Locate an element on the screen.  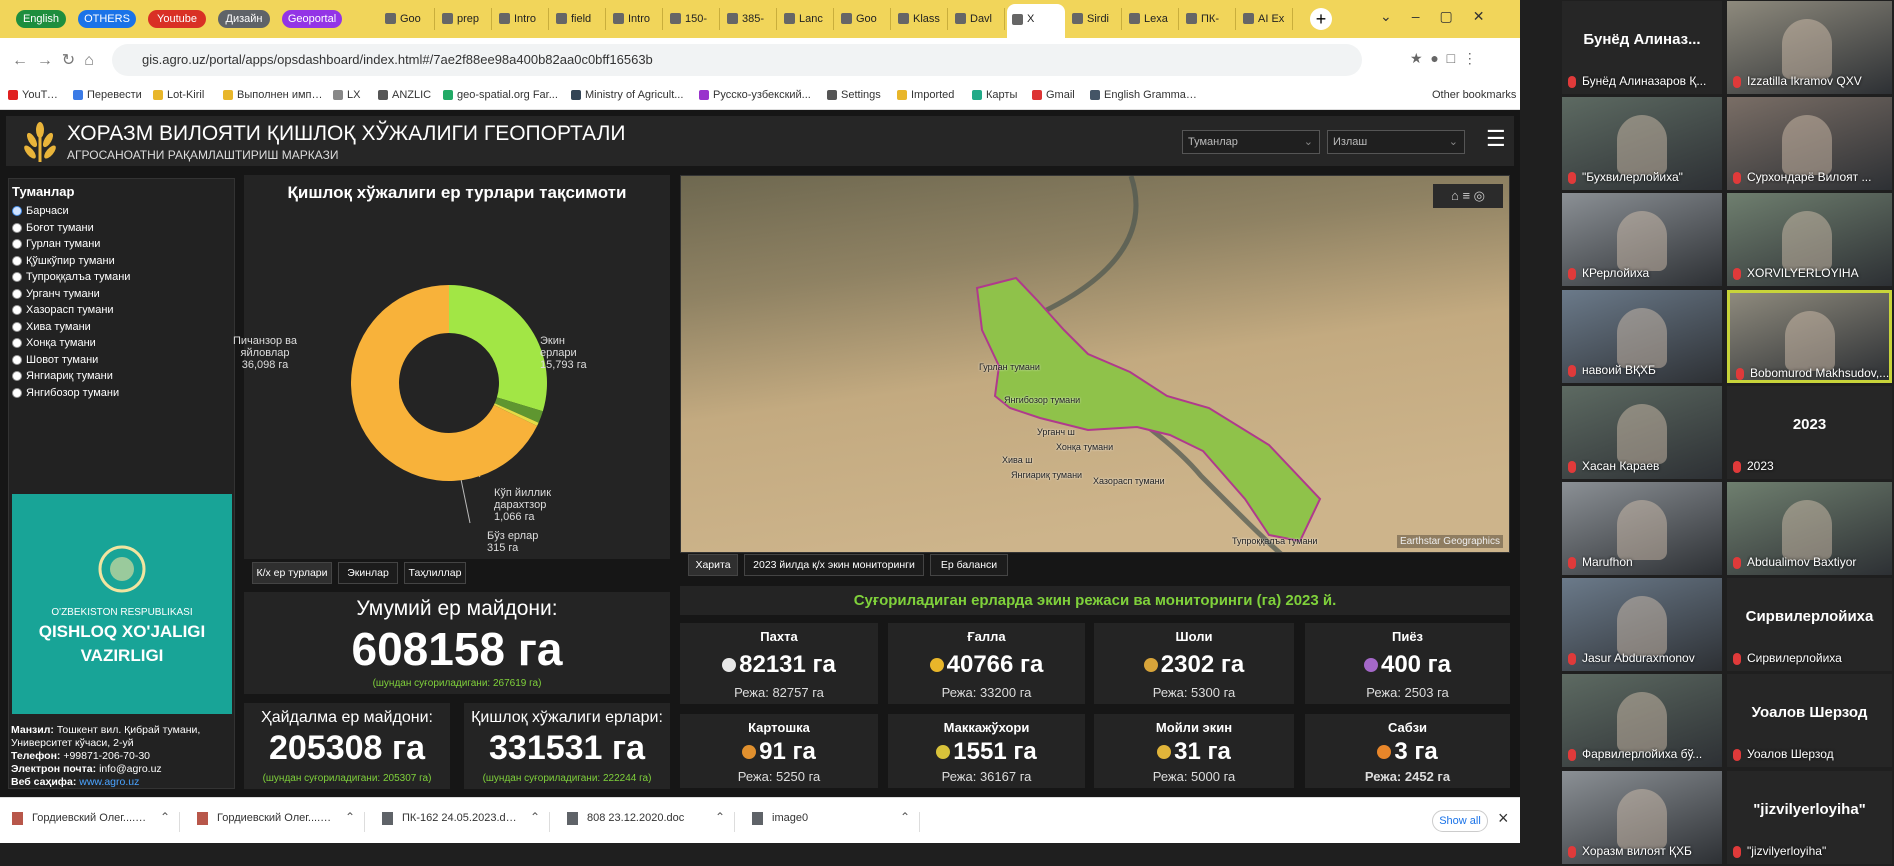
district-option: Янгибозор тумани is located at coordinates (65, 393).